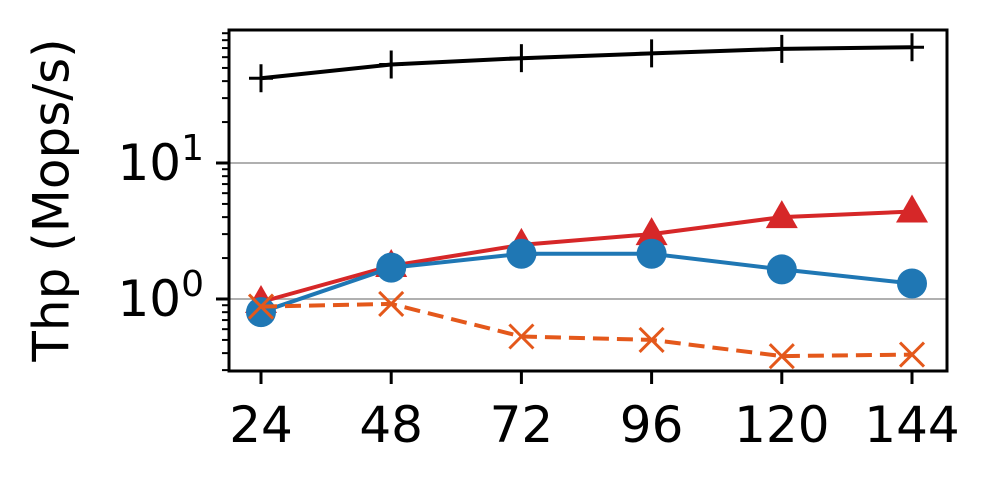 The image size is (997, 478). What do you see at coordinates (586, 63) in the screenshot?
I see `series-1-line` at bounding box center [586, 63].